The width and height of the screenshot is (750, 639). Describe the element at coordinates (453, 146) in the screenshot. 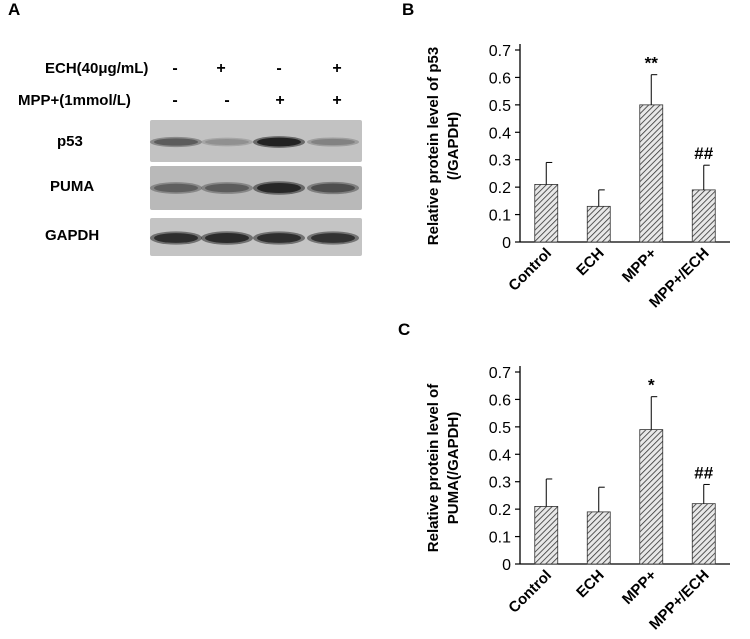

I see `y-axis-label: (/GAPDH)` at that location.